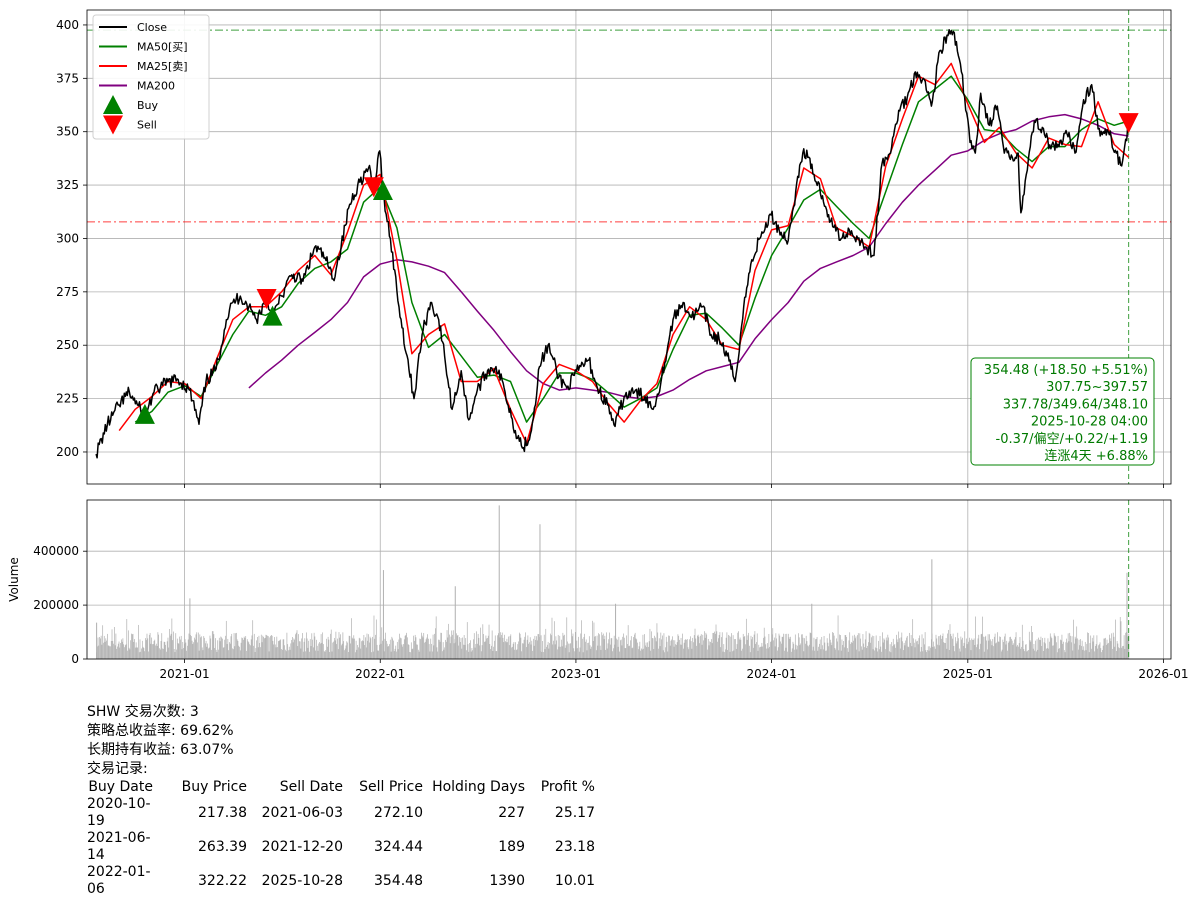 The image size is (1191, 898). Describe the element at coordinates (67, 185) in the screenshot. I see `price-y-tick-label: 325` at that location.